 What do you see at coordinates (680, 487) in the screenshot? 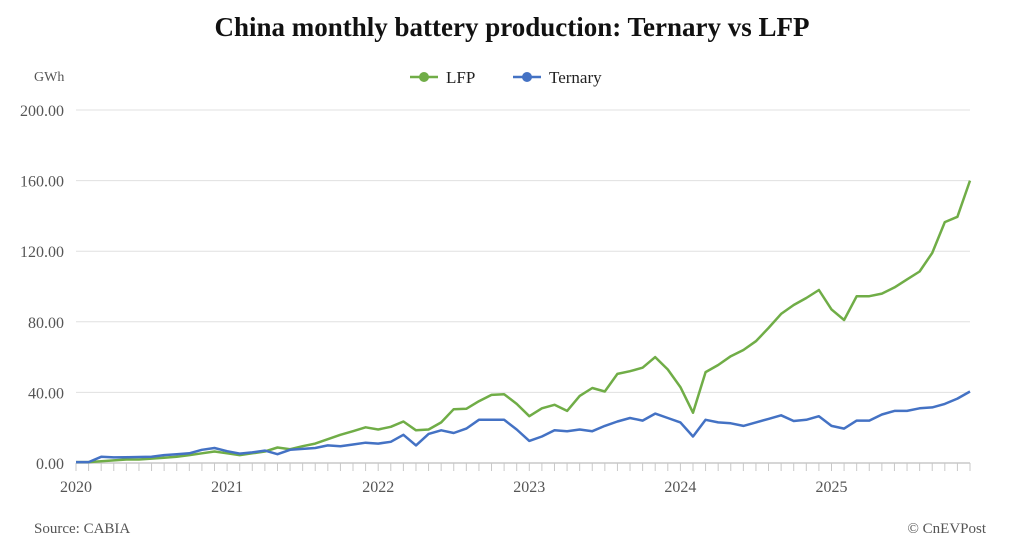
I see `x-tick-label: 2024` at bounding box center [680, 487].